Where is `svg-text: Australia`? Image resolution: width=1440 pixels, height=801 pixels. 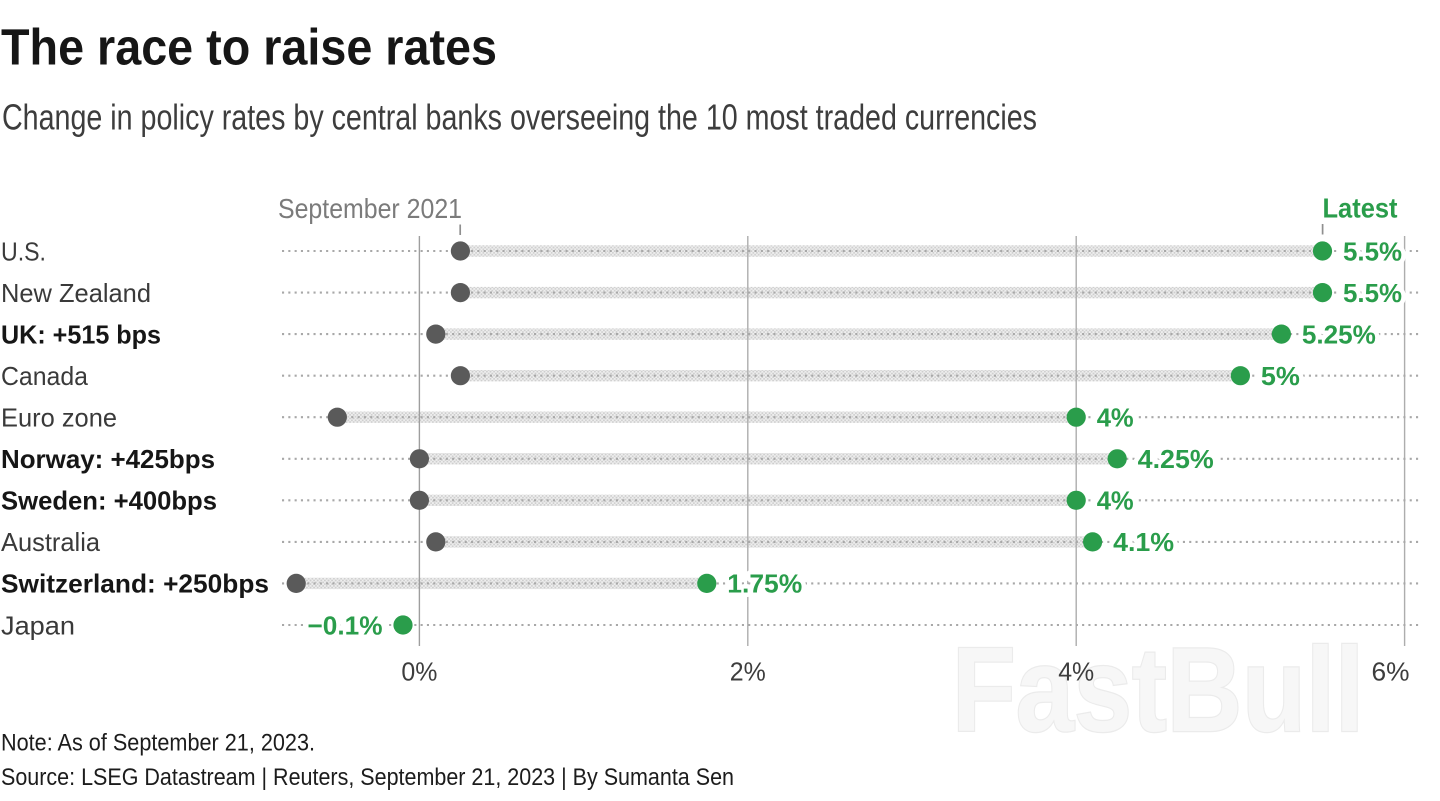 svg-text: Australia is located at coordinates (51, 542).